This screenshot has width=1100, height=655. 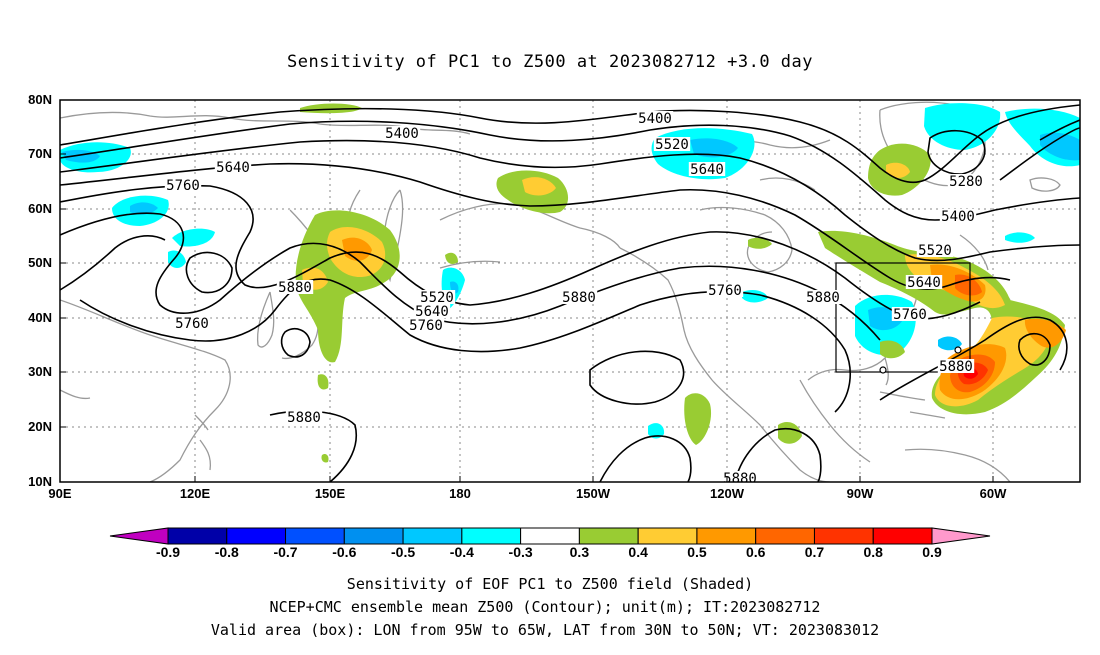 I want to click on lon-label: 150W, so click(x=593, y=493).